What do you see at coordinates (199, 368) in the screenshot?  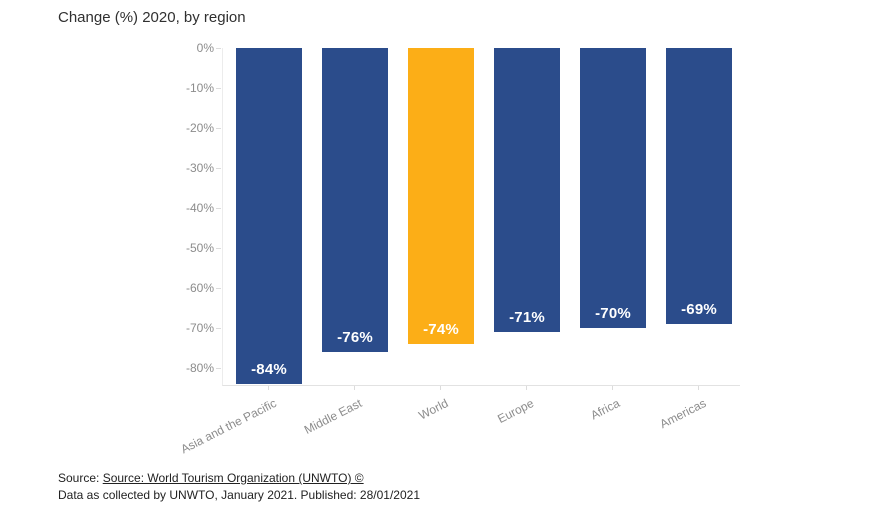 I see `y-axis-label: -80%` at bounding box center [199, 368].